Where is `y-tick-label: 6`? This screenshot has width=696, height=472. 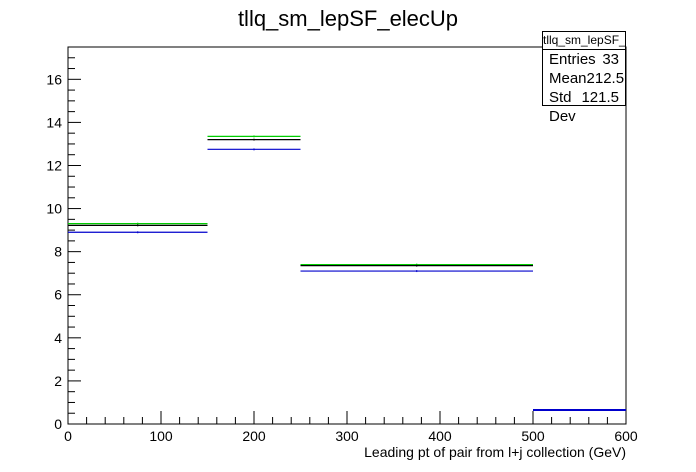
y-tick-label: 6 is located at coordinates (58, 295).